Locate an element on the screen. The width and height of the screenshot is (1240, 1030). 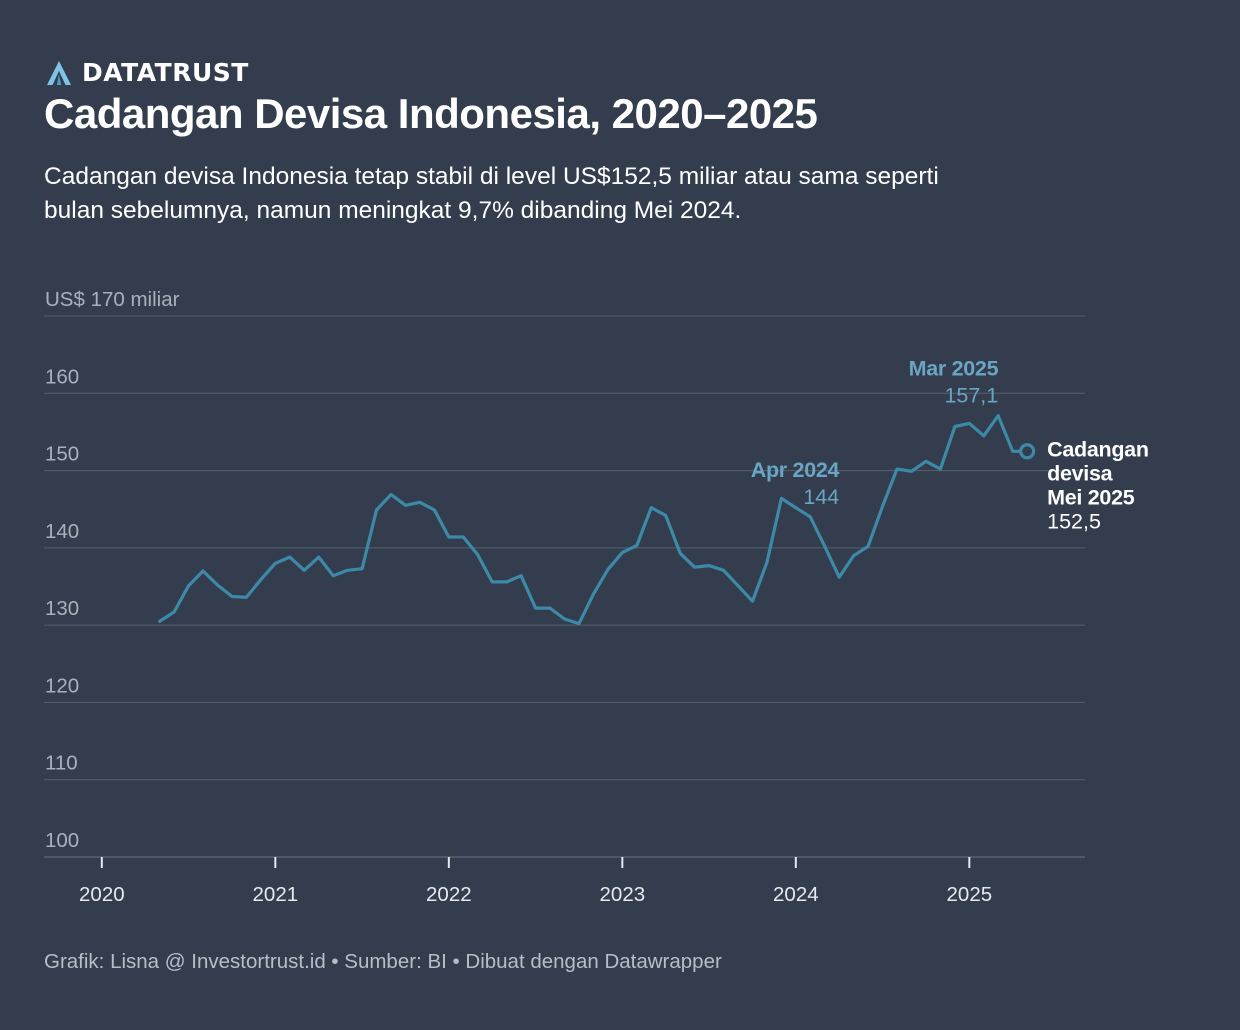
x-tick-label-2023: 2023 is located at coordinates (623, 894).